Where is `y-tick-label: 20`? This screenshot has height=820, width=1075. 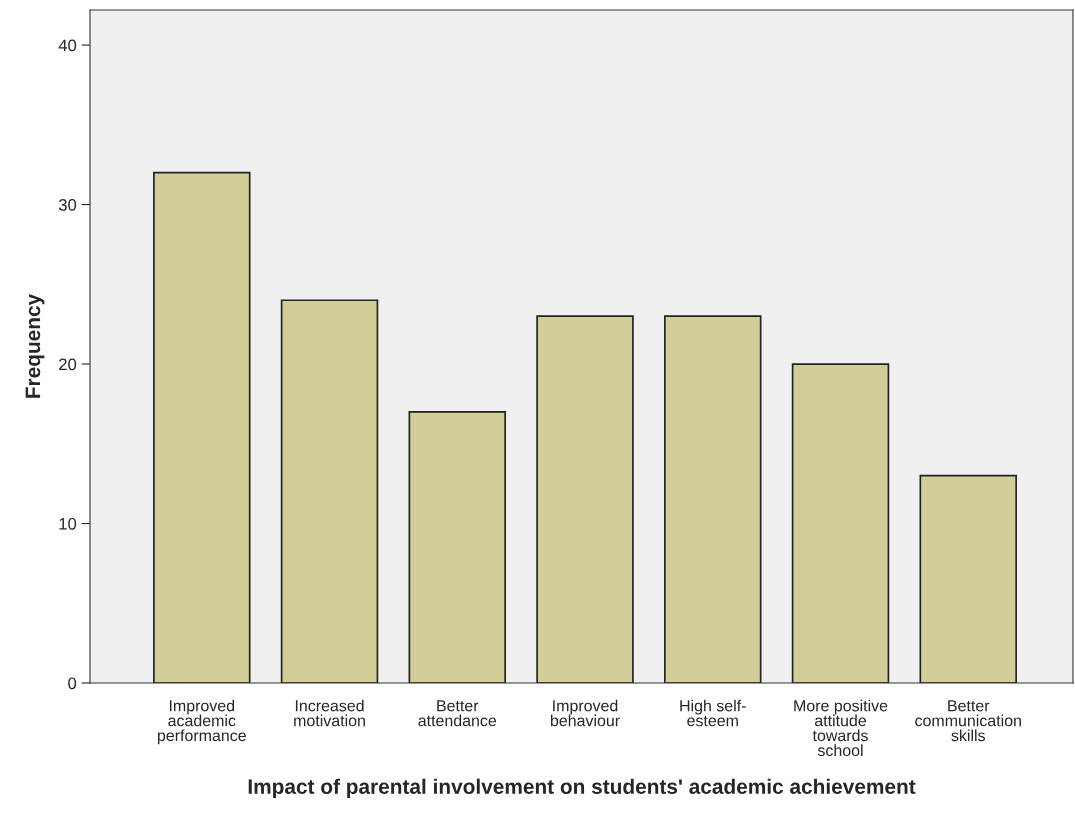
y-tick-label: 20 is located at coordinates (68, 364).